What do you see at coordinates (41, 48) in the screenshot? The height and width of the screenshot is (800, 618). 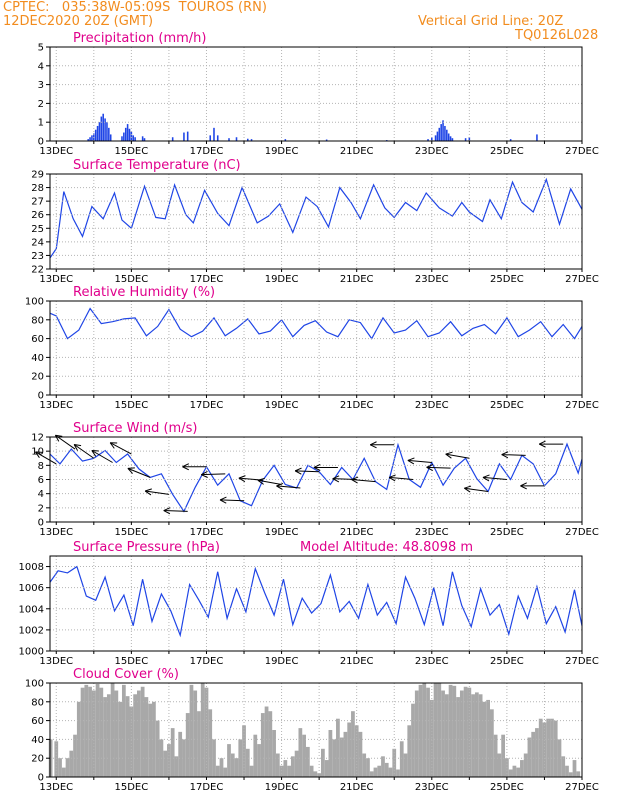 I see `panel-0-ytick-label: 5` at bounding box center [41, 48].